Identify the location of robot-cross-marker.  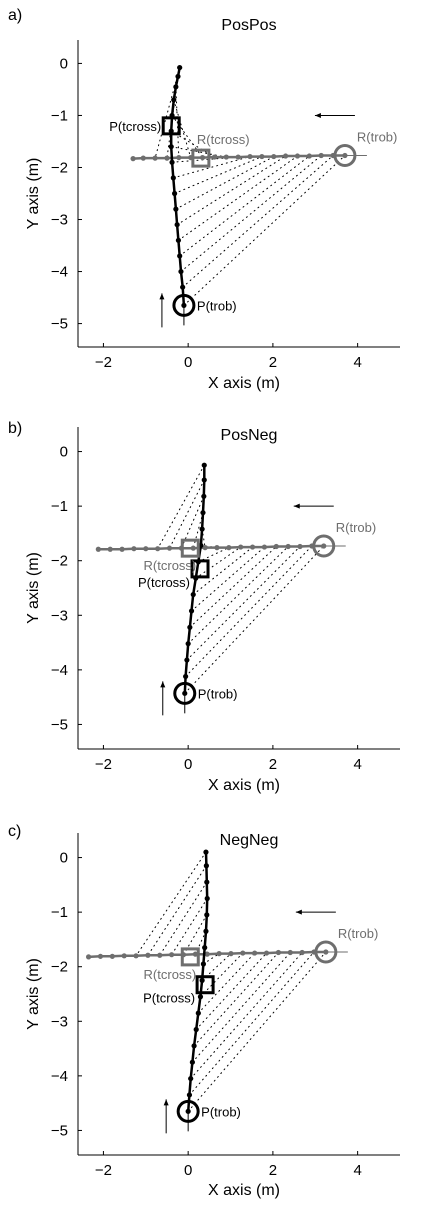
(190, 548).